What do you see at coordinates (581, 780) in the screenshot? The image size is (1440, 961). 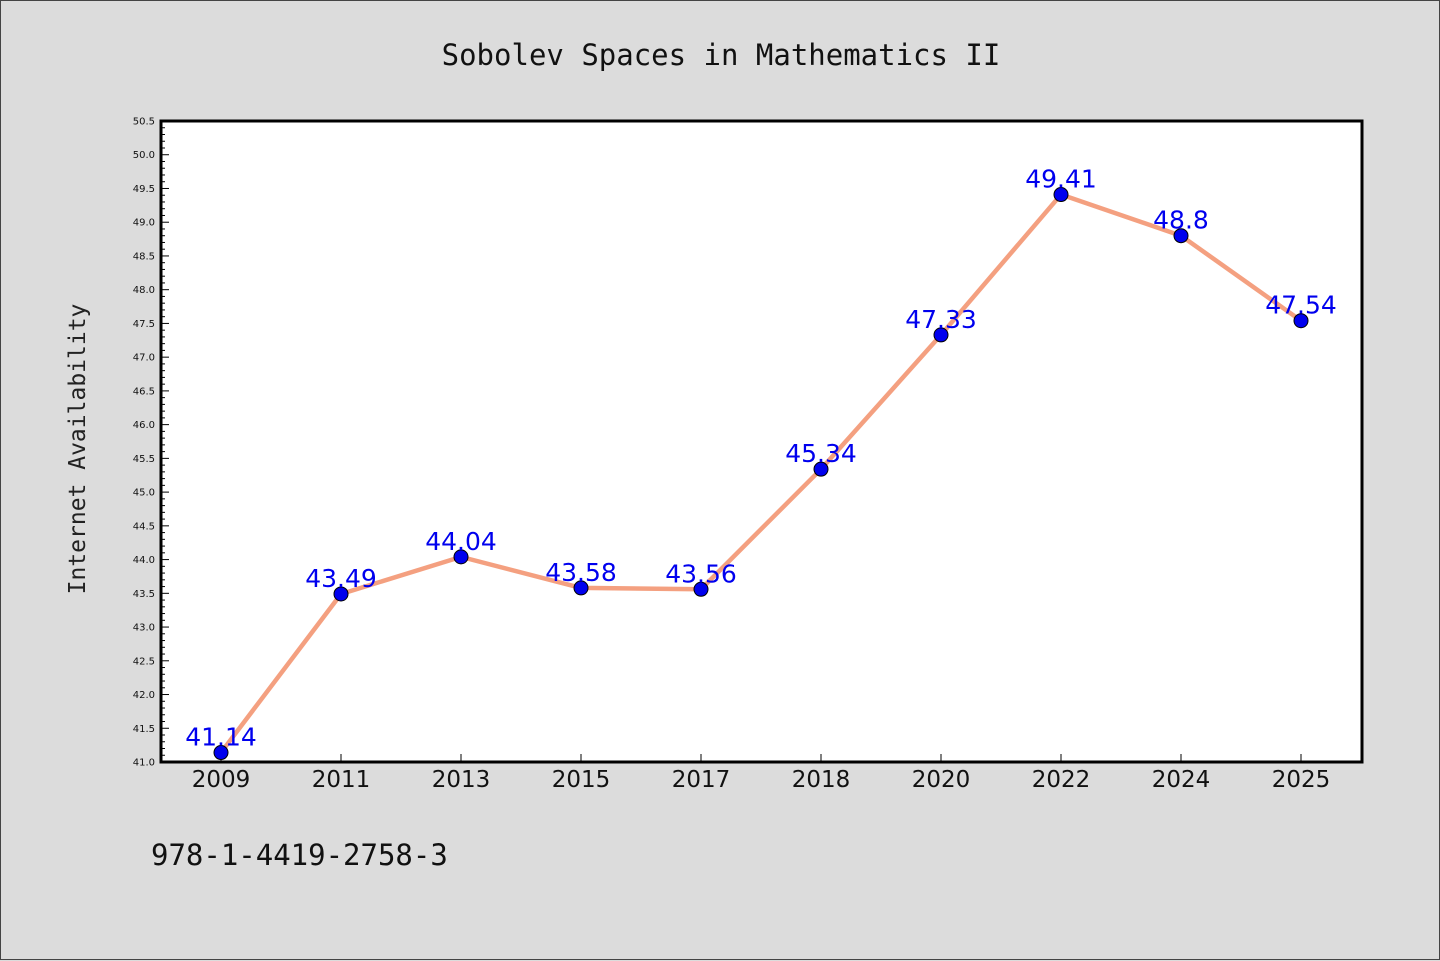 I see `x-tick-label: 2015` at bounding box center [581, 780].